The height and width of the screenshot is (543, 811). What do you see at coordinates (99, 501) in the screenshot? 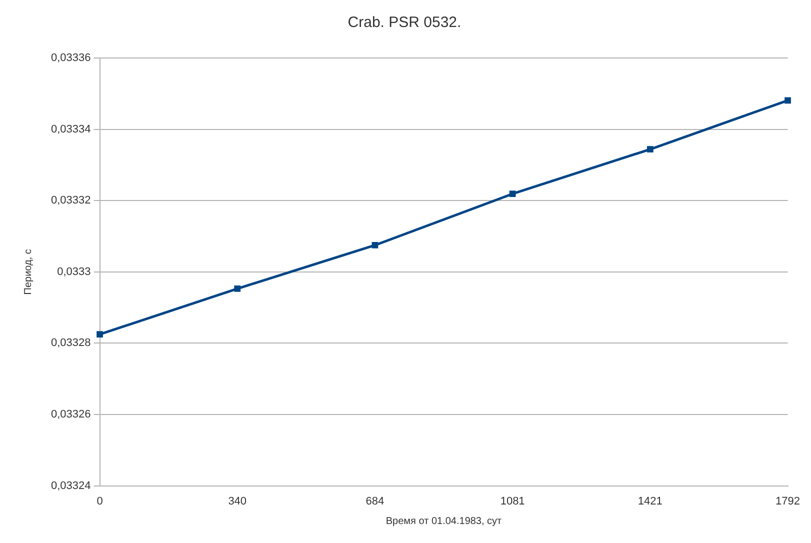
I see `x-tick-label: 0` at bounding box center [99, 501].